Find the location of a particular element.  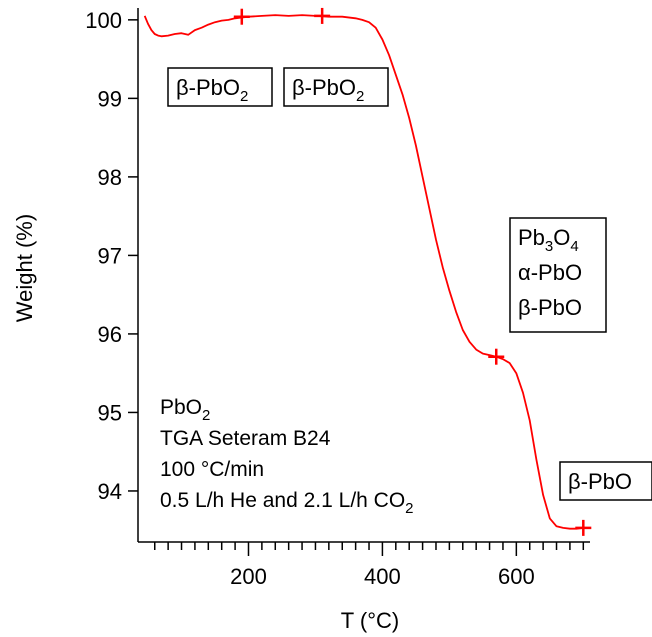

annotation-line: 100 °C/min is located at coordinates (212, 469).